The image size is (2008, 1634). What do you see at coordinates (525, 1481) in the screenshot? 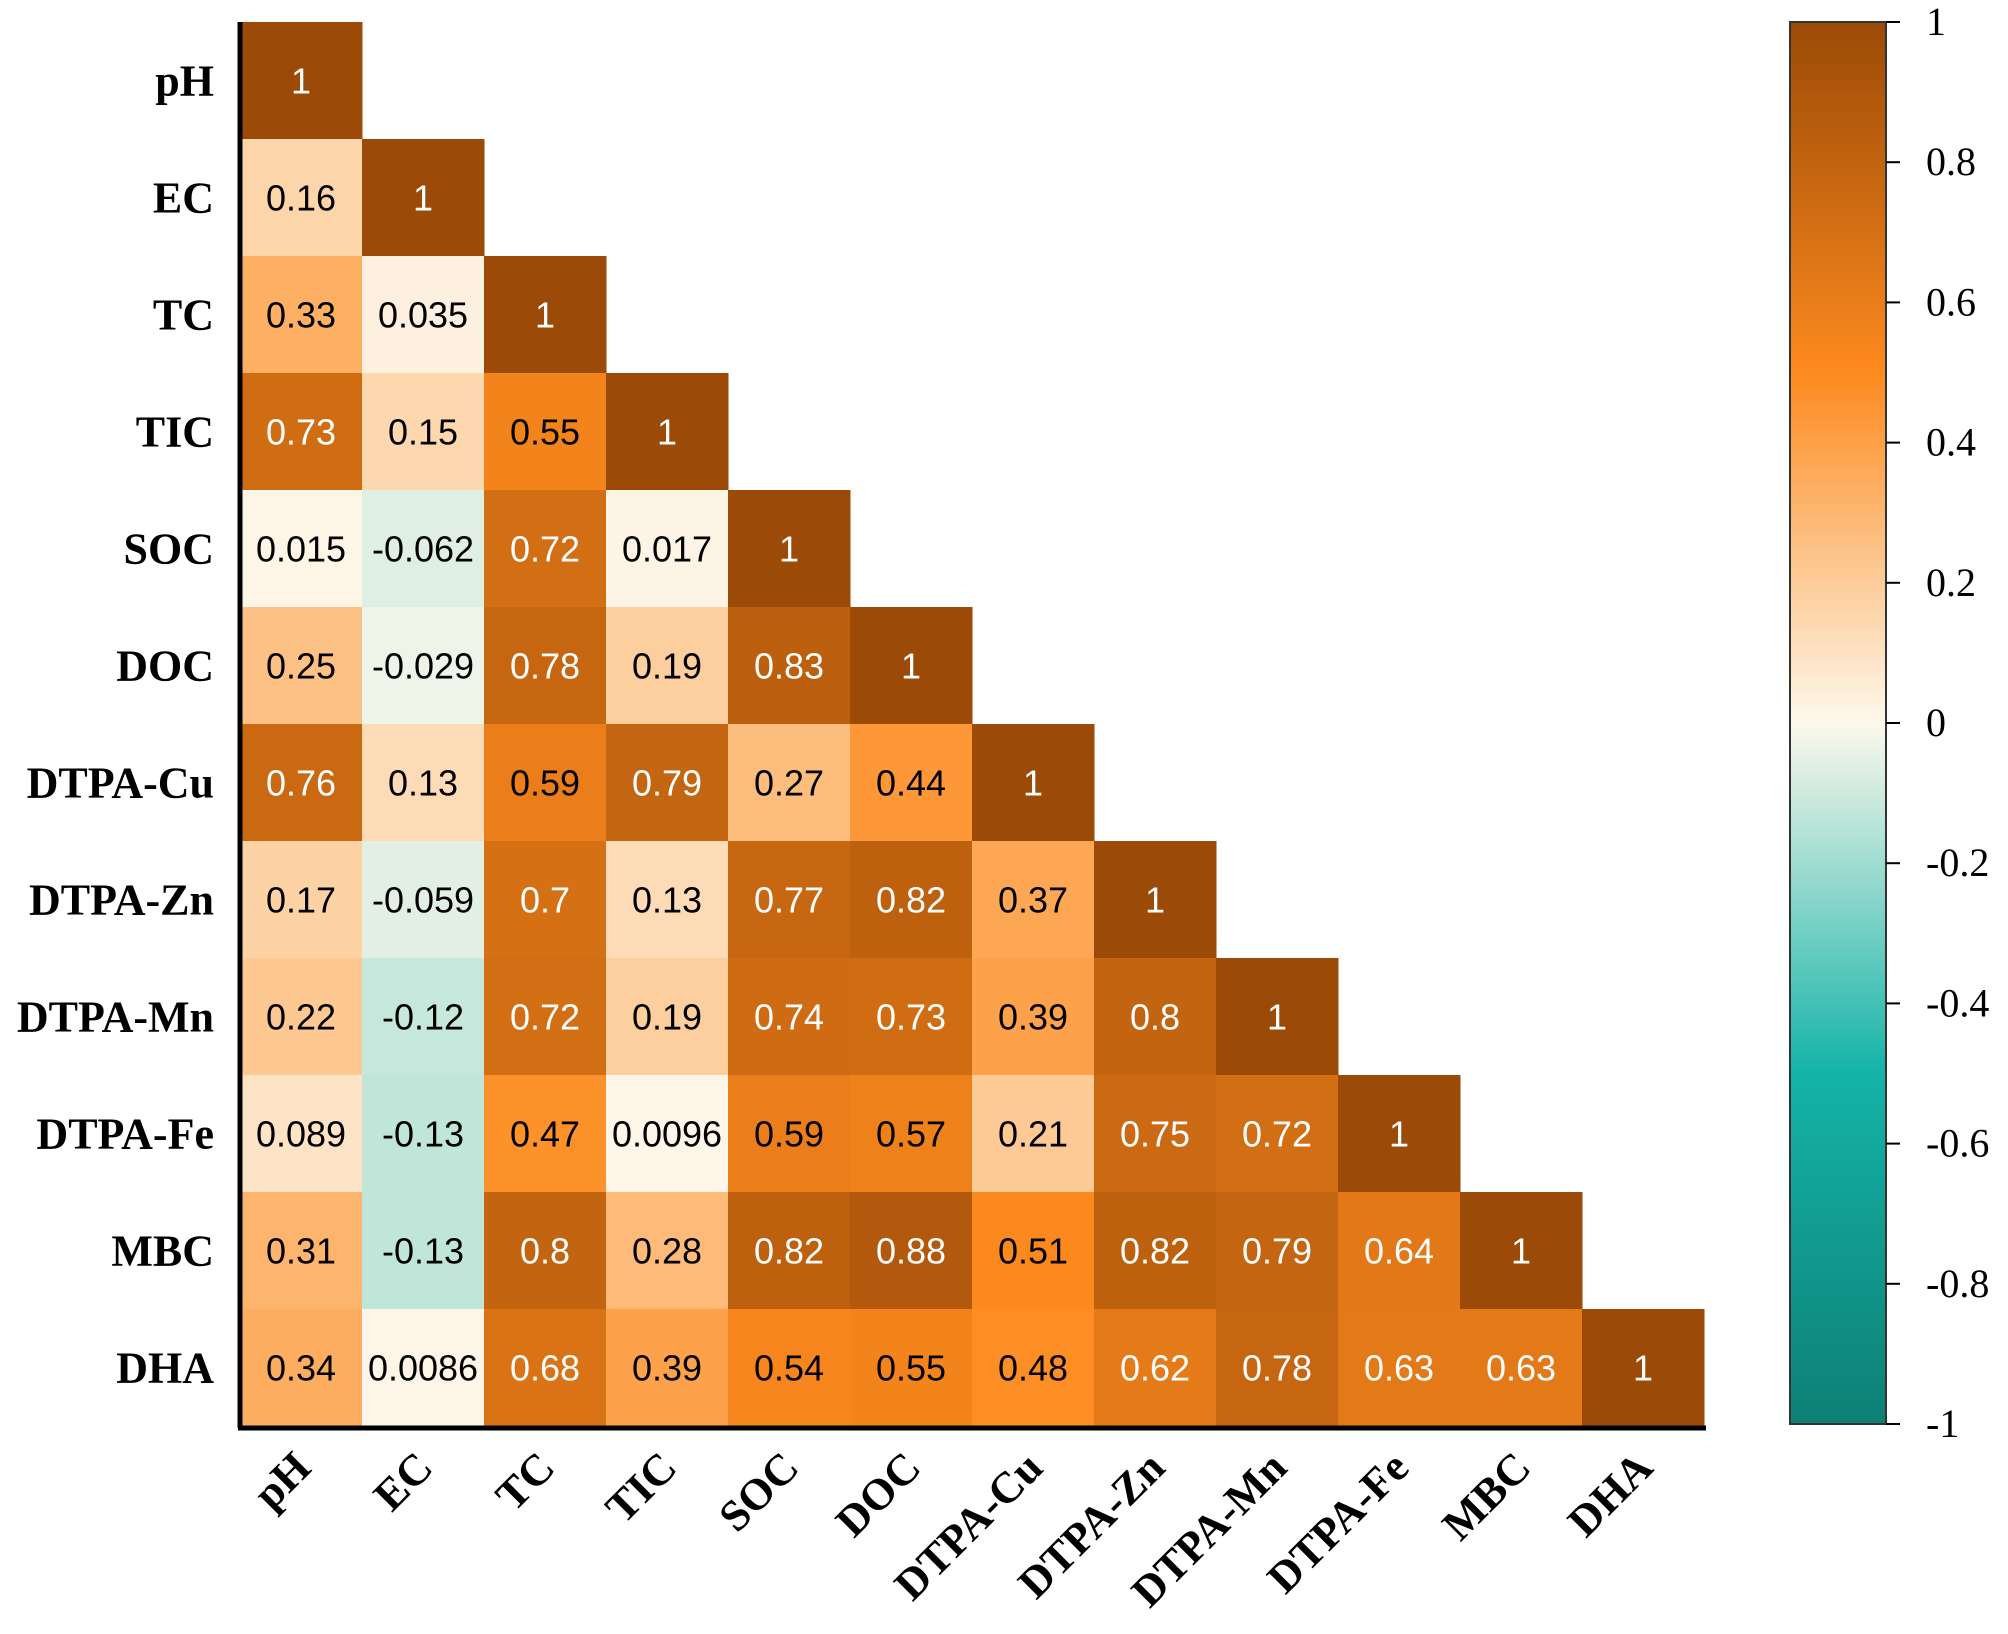
I see `col-label-TC: TC` at bounding box center [525, 1481].